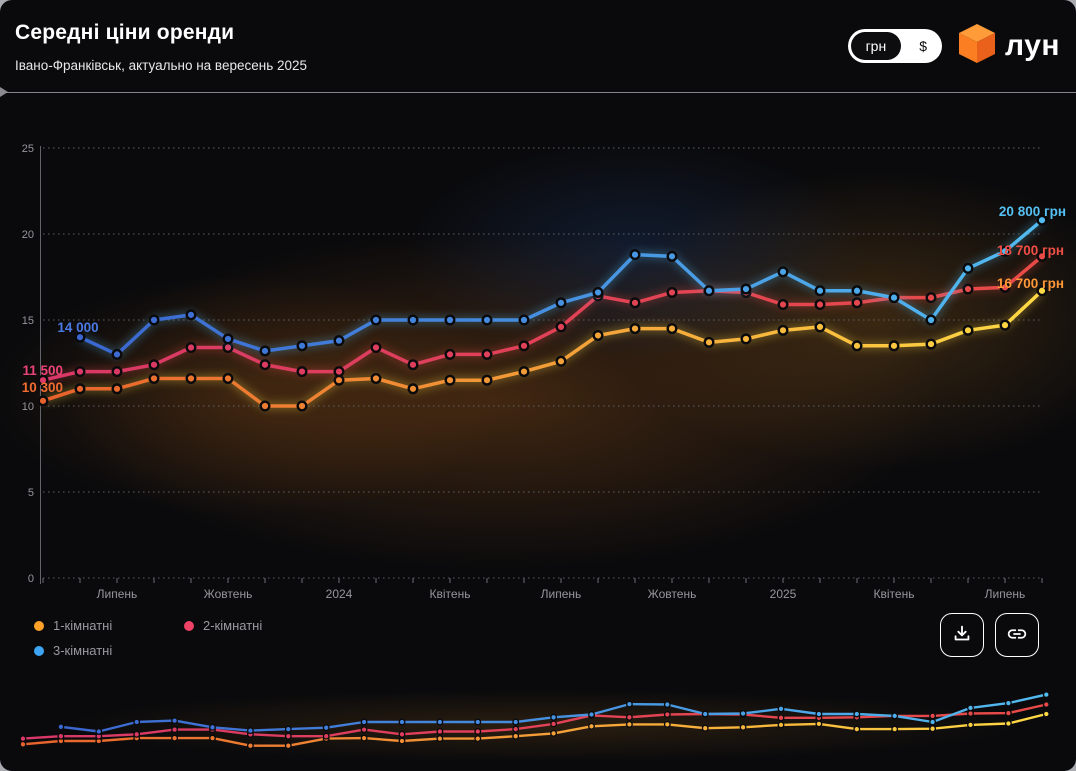  Describe the element at coordinates (1017, 635) in the screenshot. I see `copy-link-button` at that location.